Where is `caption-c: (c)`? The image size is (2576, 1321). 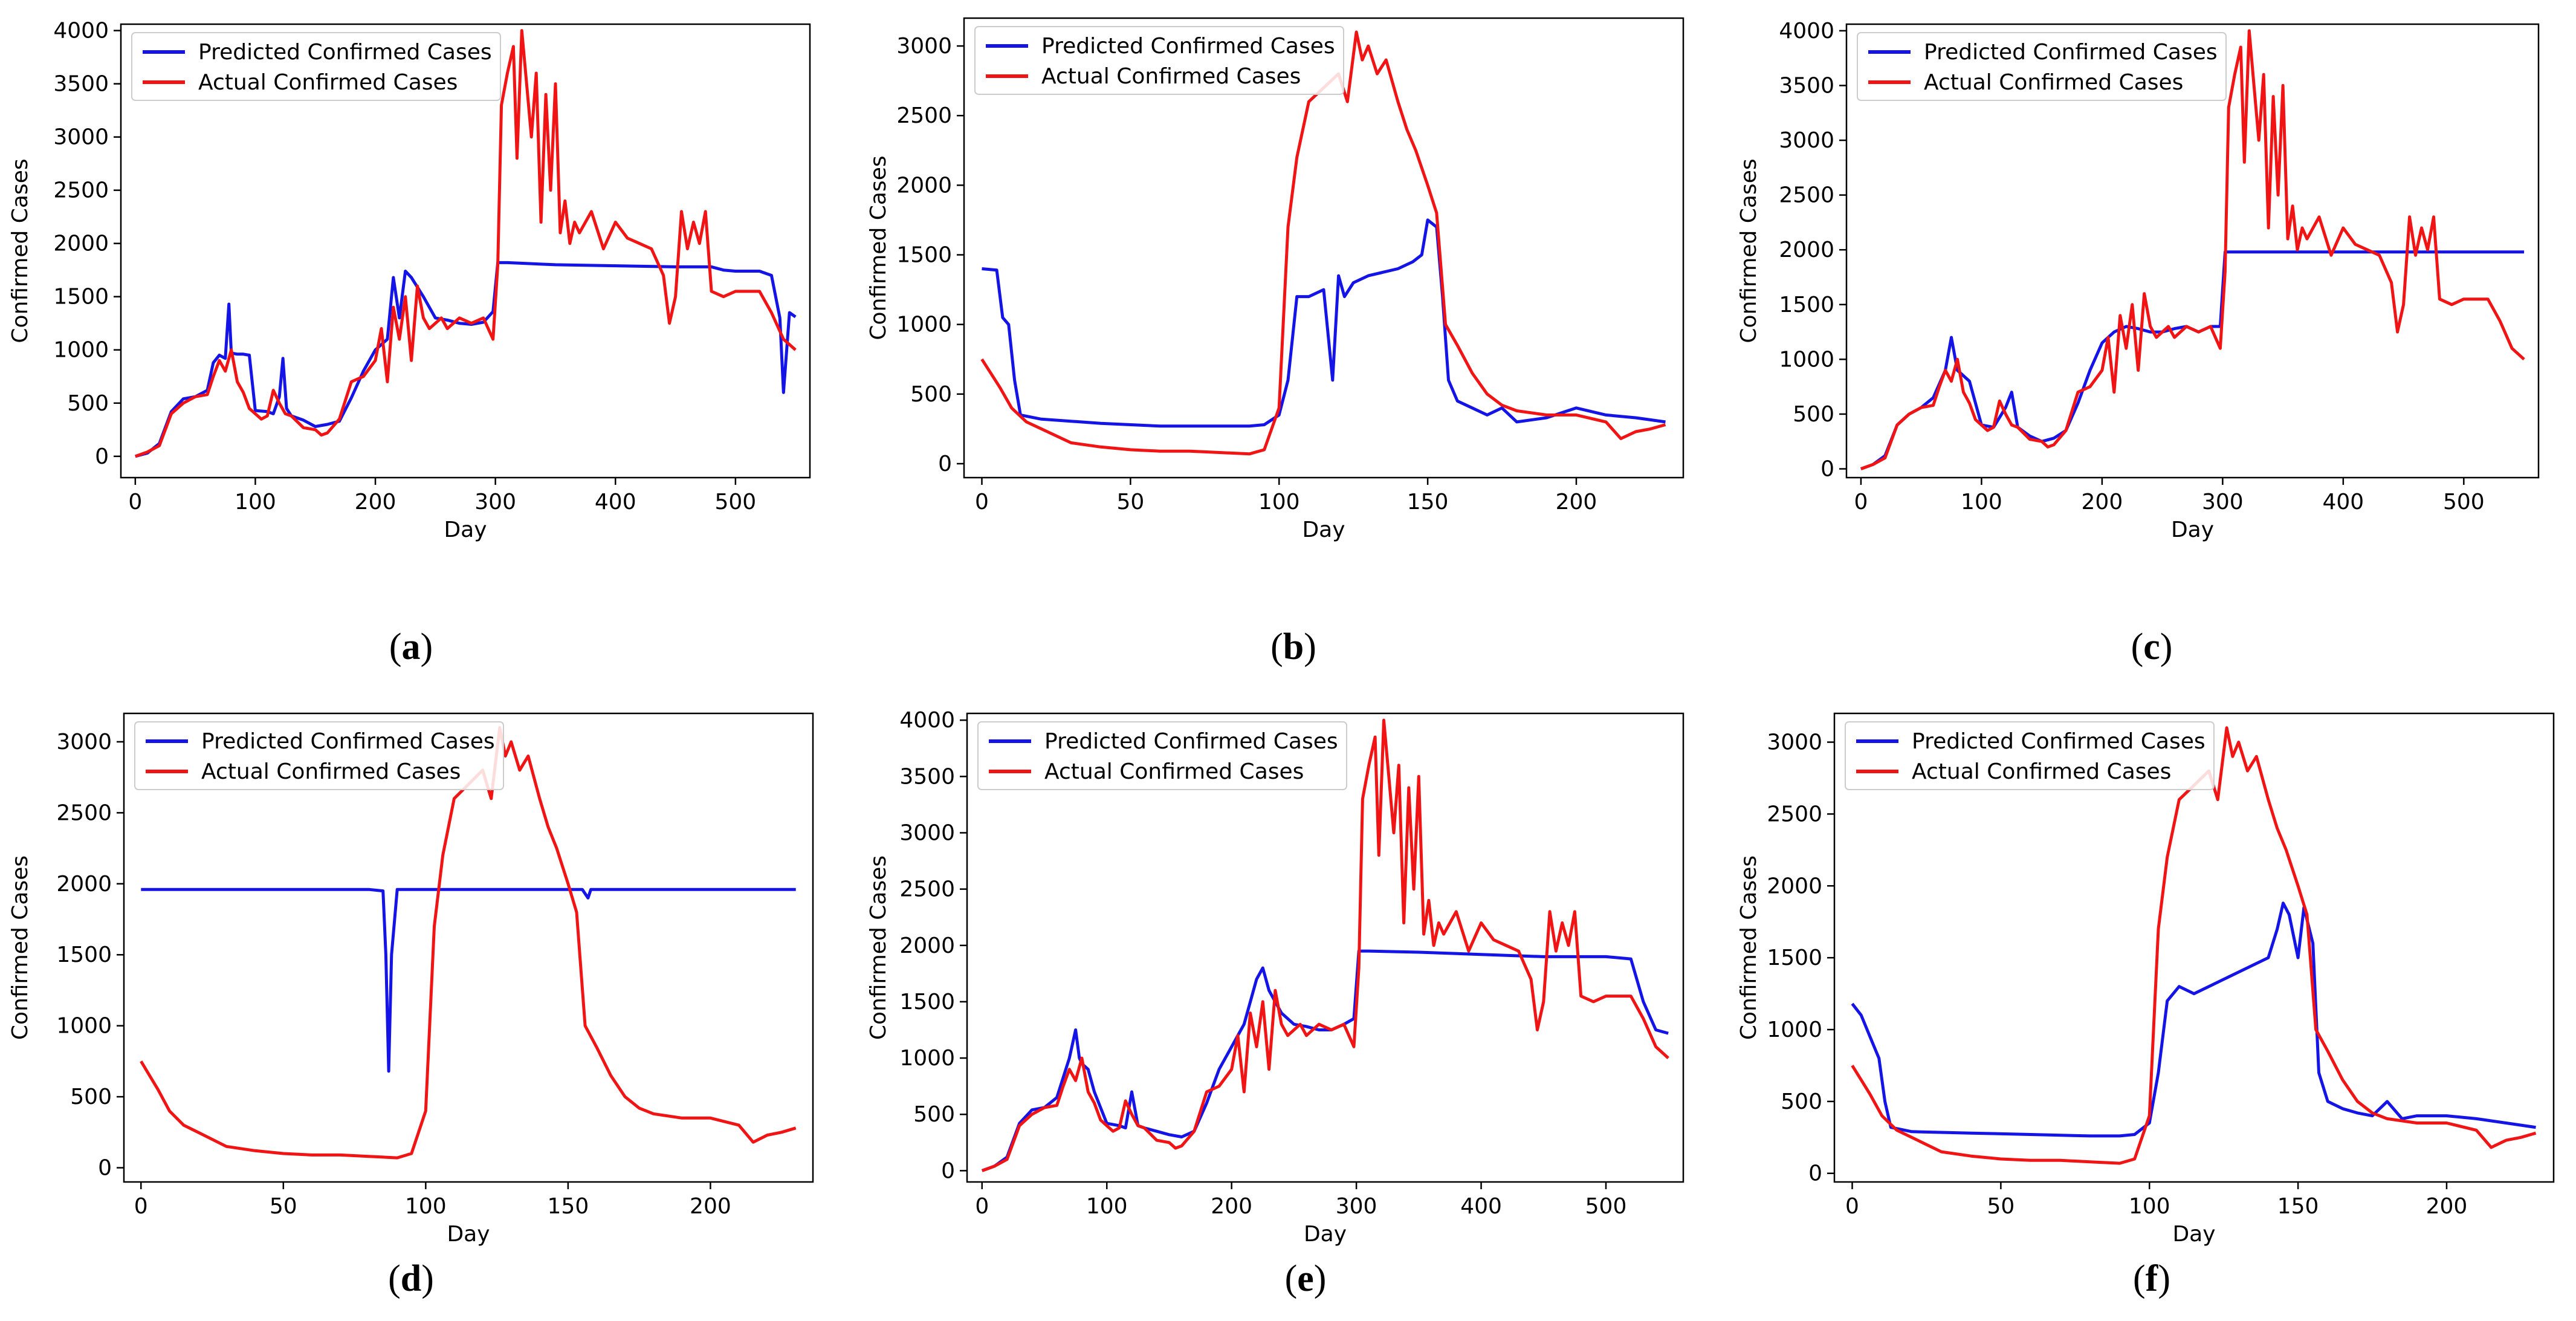 caption-c: (c) is located at coordinates (2152, 646).